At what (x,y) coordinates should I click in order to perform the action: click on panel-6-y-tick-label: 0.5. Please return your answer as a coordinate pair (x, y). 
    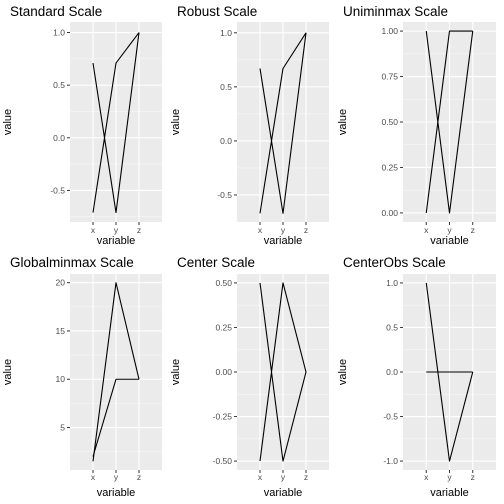
    Looking at the image, I should click on (392, 327).